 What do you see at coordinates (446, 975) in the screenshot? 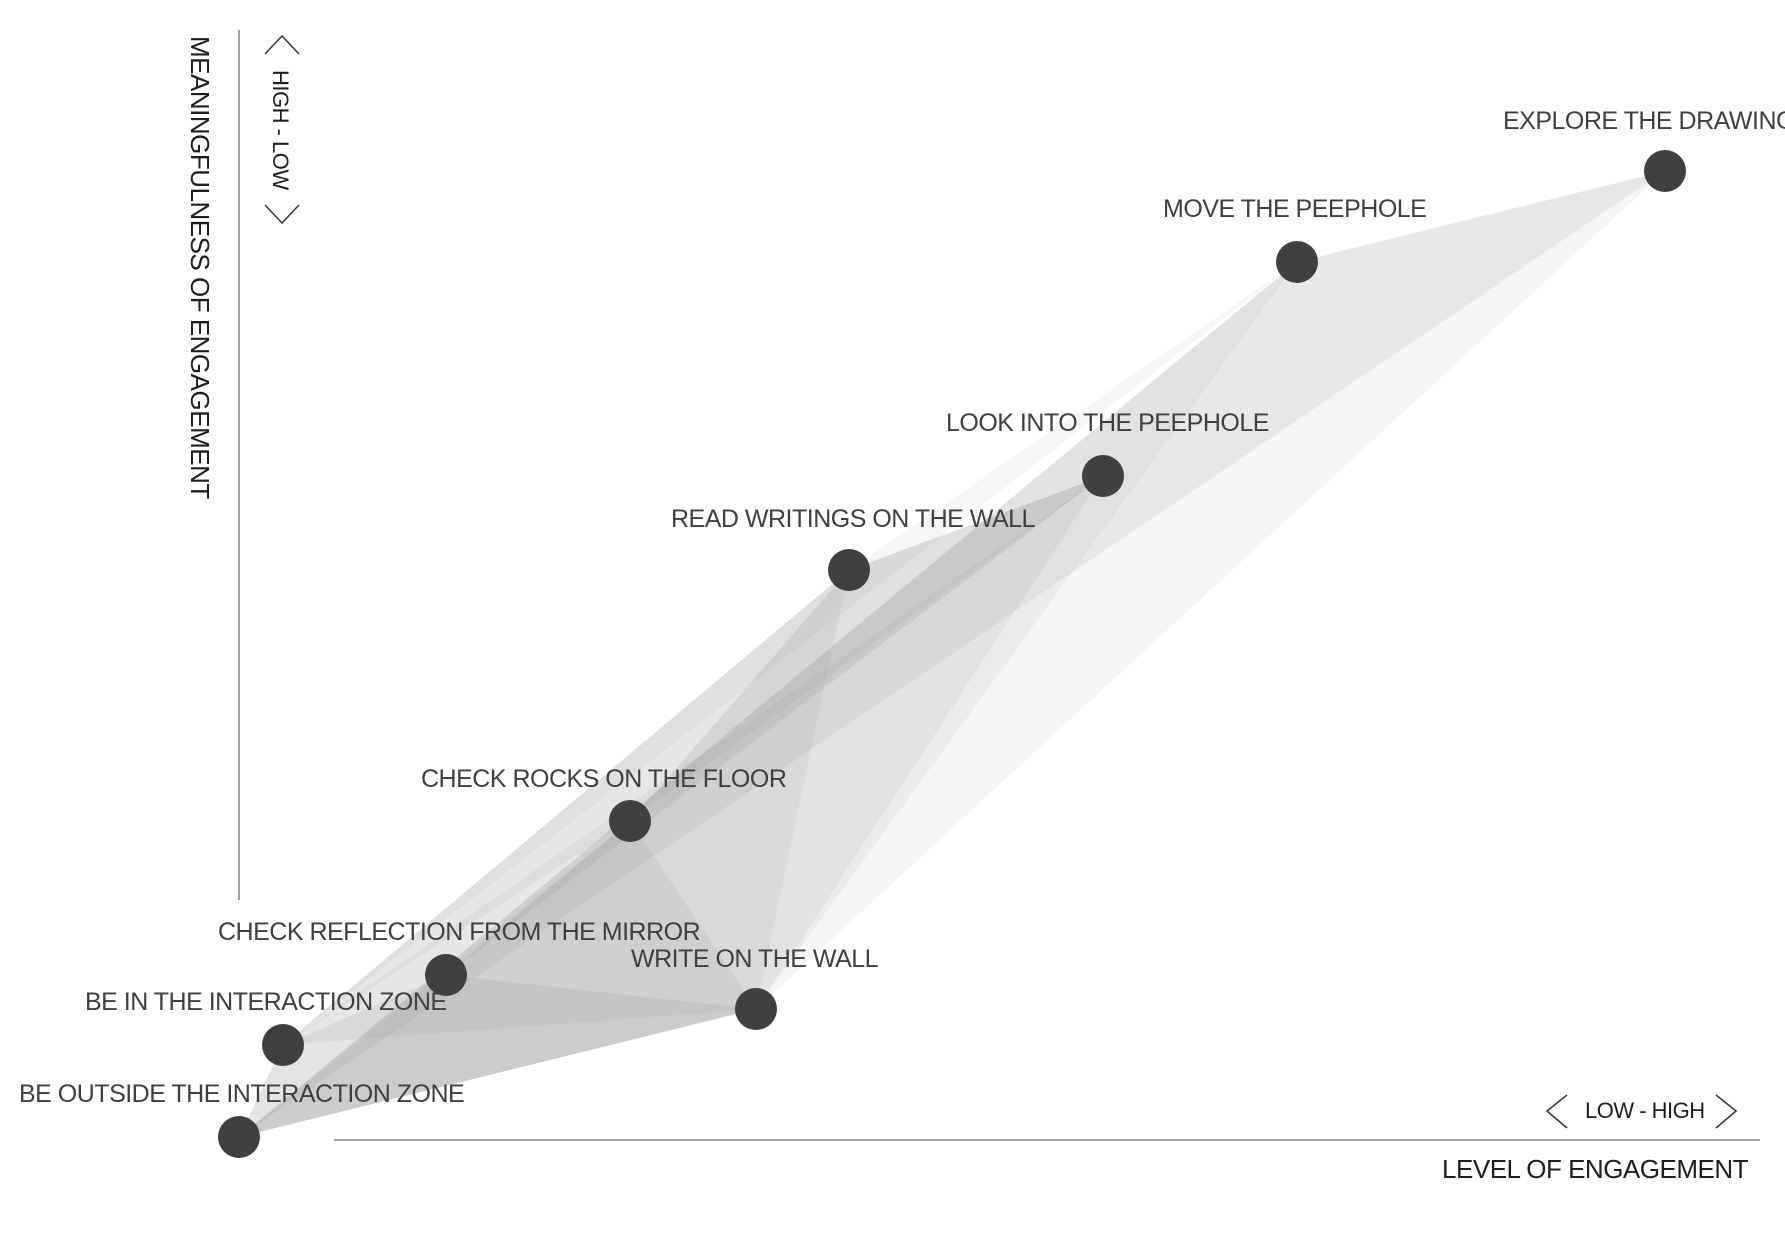
I see `node-mirror` at bounding box center [446, 975].